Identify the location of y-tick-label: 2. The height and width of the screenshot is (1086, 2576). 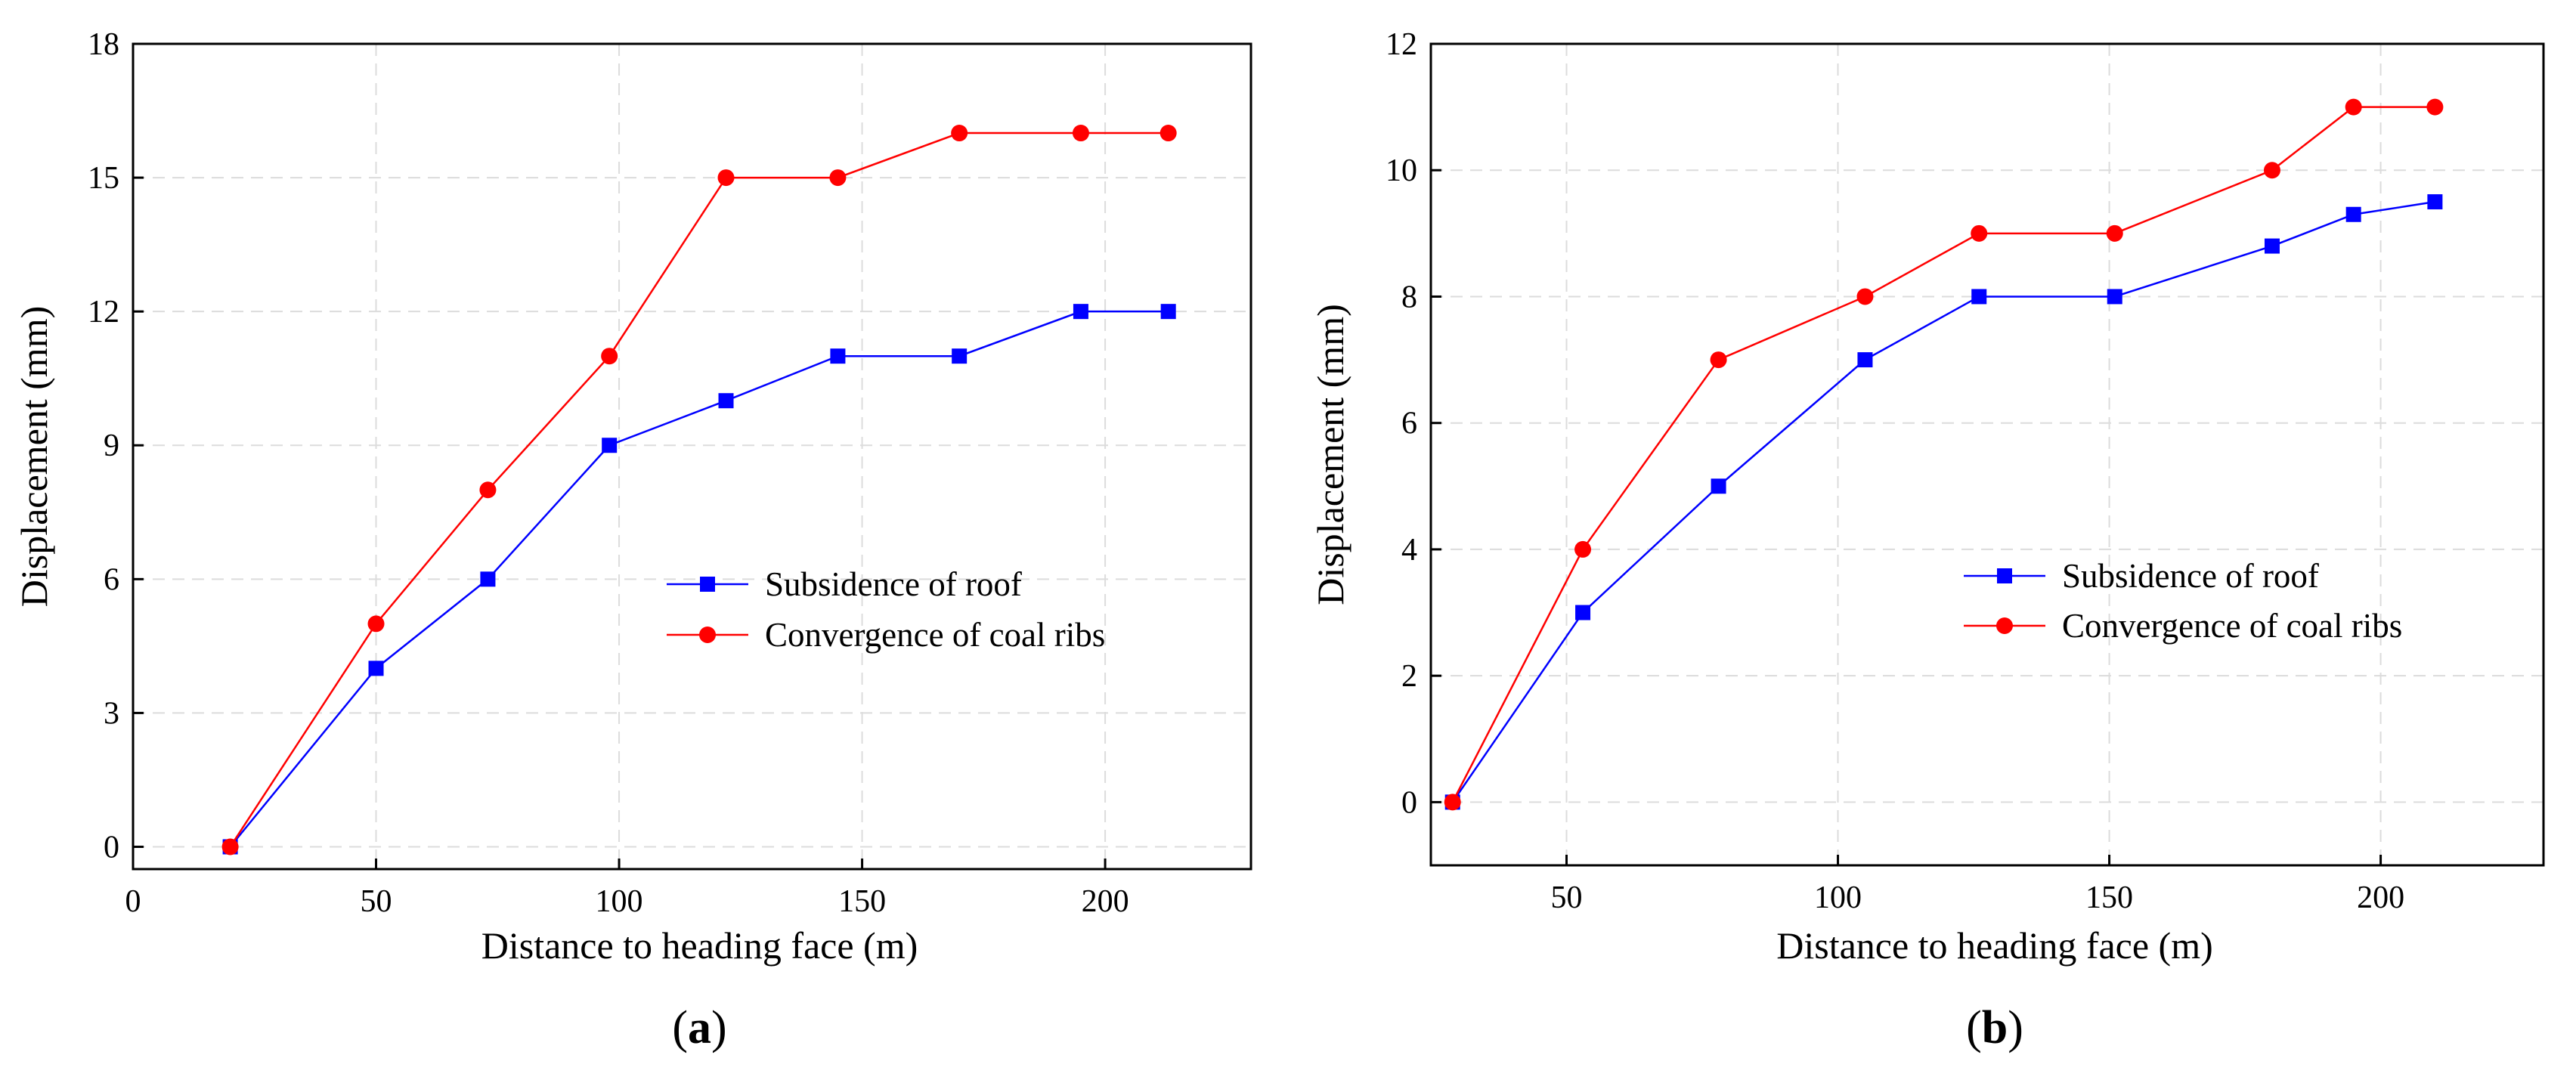
(1409, 676).